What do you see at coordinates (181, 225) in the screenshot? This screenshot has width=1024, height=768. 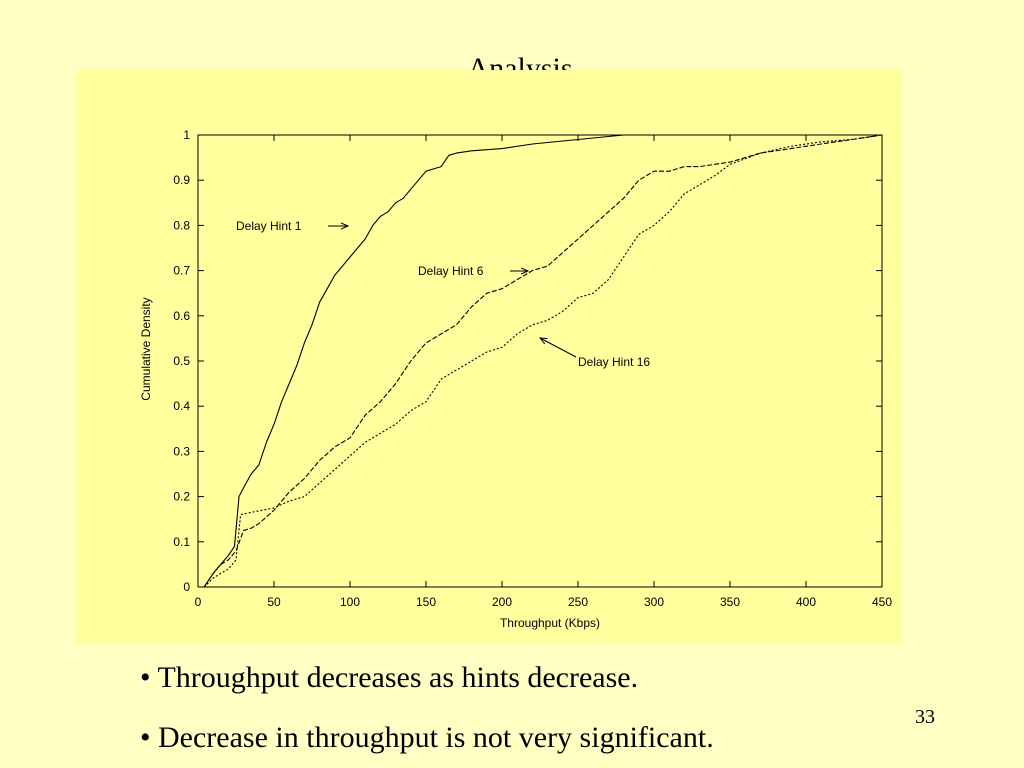 I see `y-tick-label: 0.8` at bounding box center [181, 225].